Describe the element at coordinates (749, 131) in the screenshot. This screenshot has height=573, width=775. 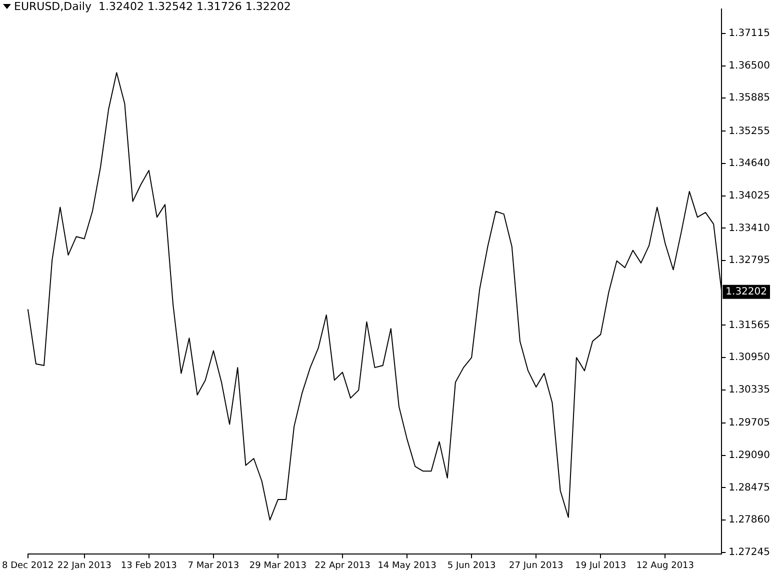
I see `y-tick-label: 1.35255` at that location.